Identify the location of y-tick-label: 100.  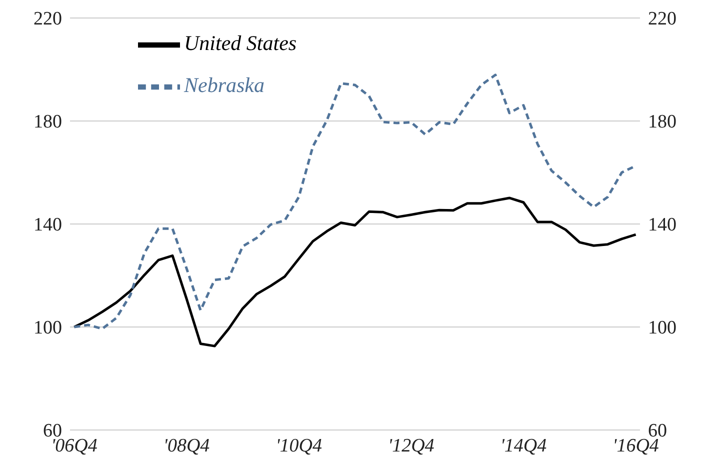
(48, 328).